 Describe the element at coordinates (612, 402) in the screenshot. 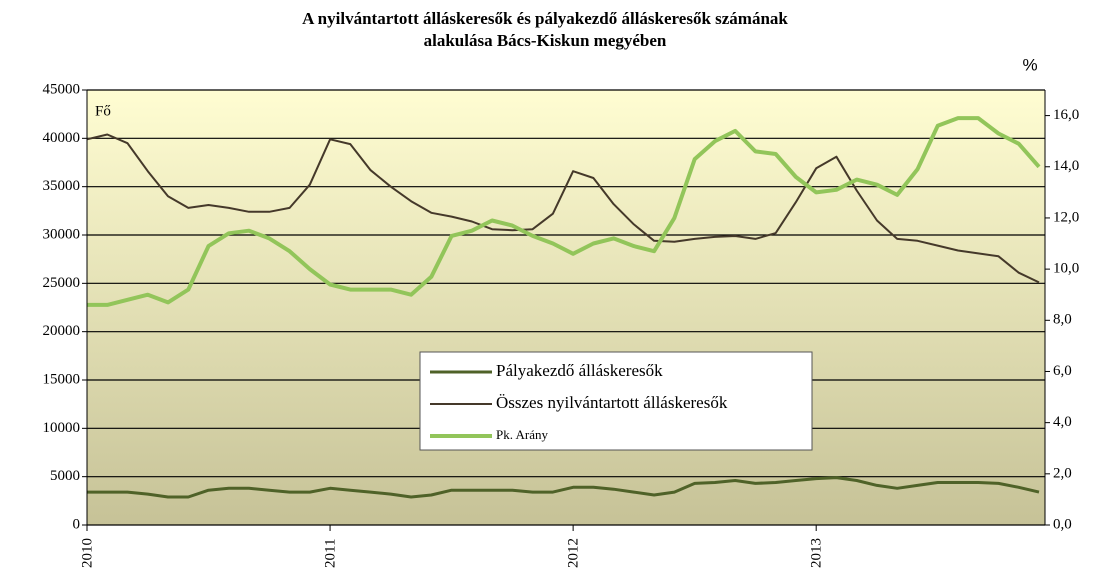

I see `legend-label: Összes nyilvántartott álláskeresők` at that location.